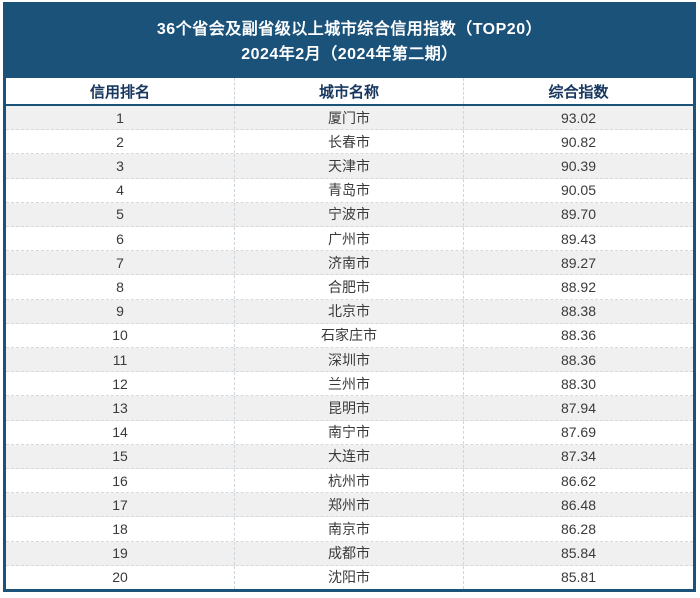 This screenshot has height=598, width=700. Describe the element at coordinates (578, 456) in the screenshot. I see `index-cell: 87.34` at that location.